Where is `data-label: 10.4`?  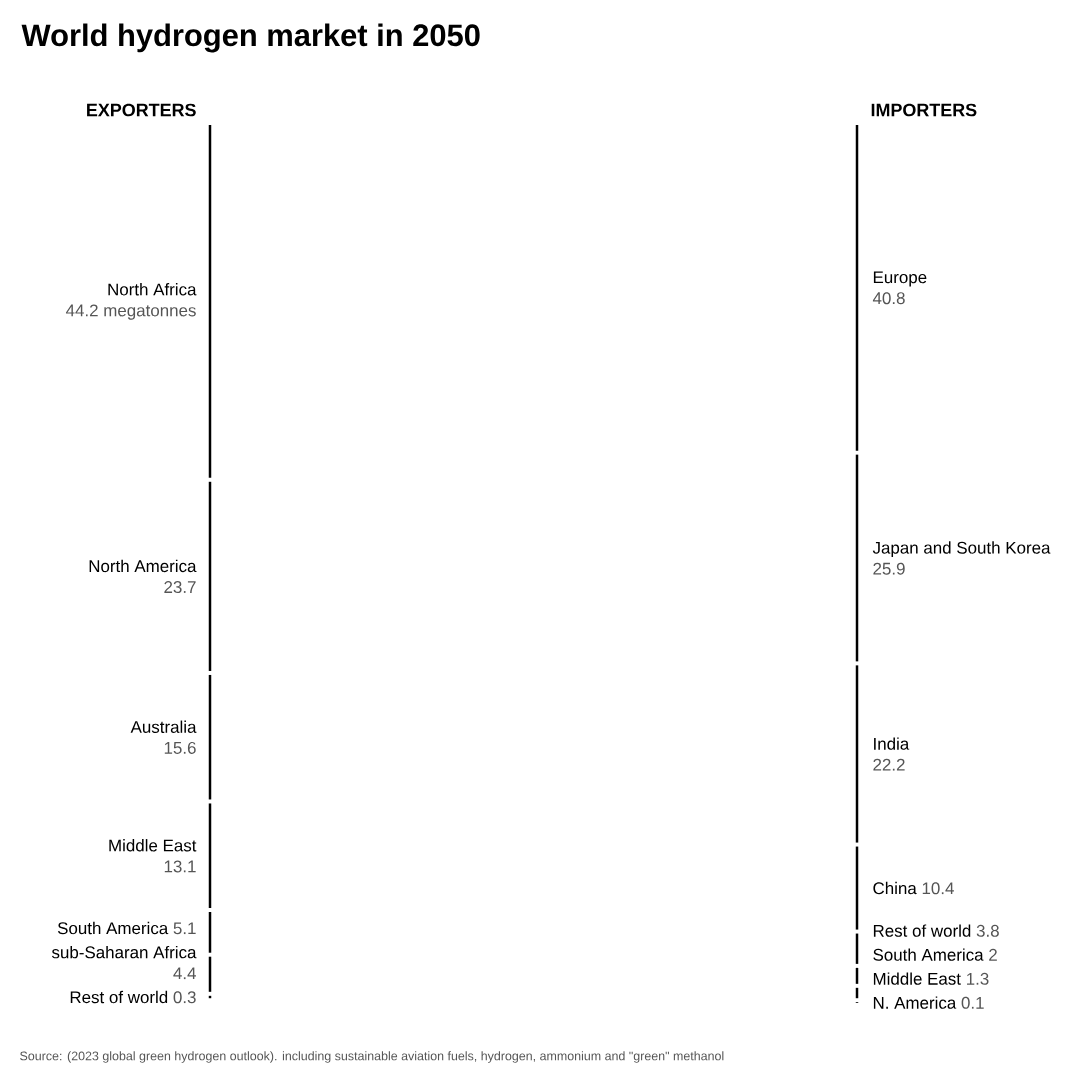 data-label: 10.4 is located at coordinates (938, 888).